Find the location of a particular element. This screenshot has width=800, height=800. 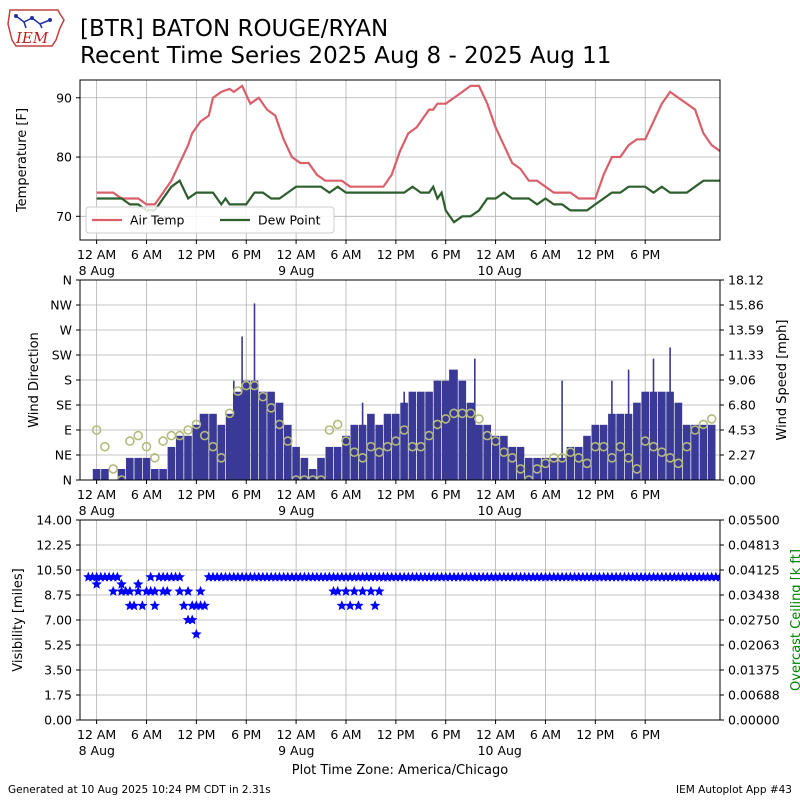

x-date-label: 8 Aug is located at coordinates (97, 270).